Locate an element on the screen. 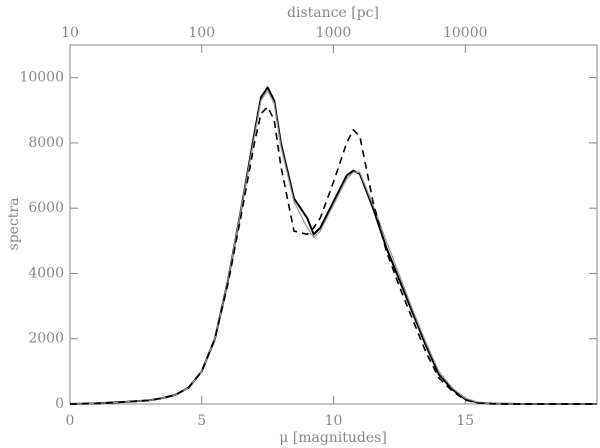 This screenshot has height=448, width=600. y-tick-label: 8000 is located at coordinates (46, 143).